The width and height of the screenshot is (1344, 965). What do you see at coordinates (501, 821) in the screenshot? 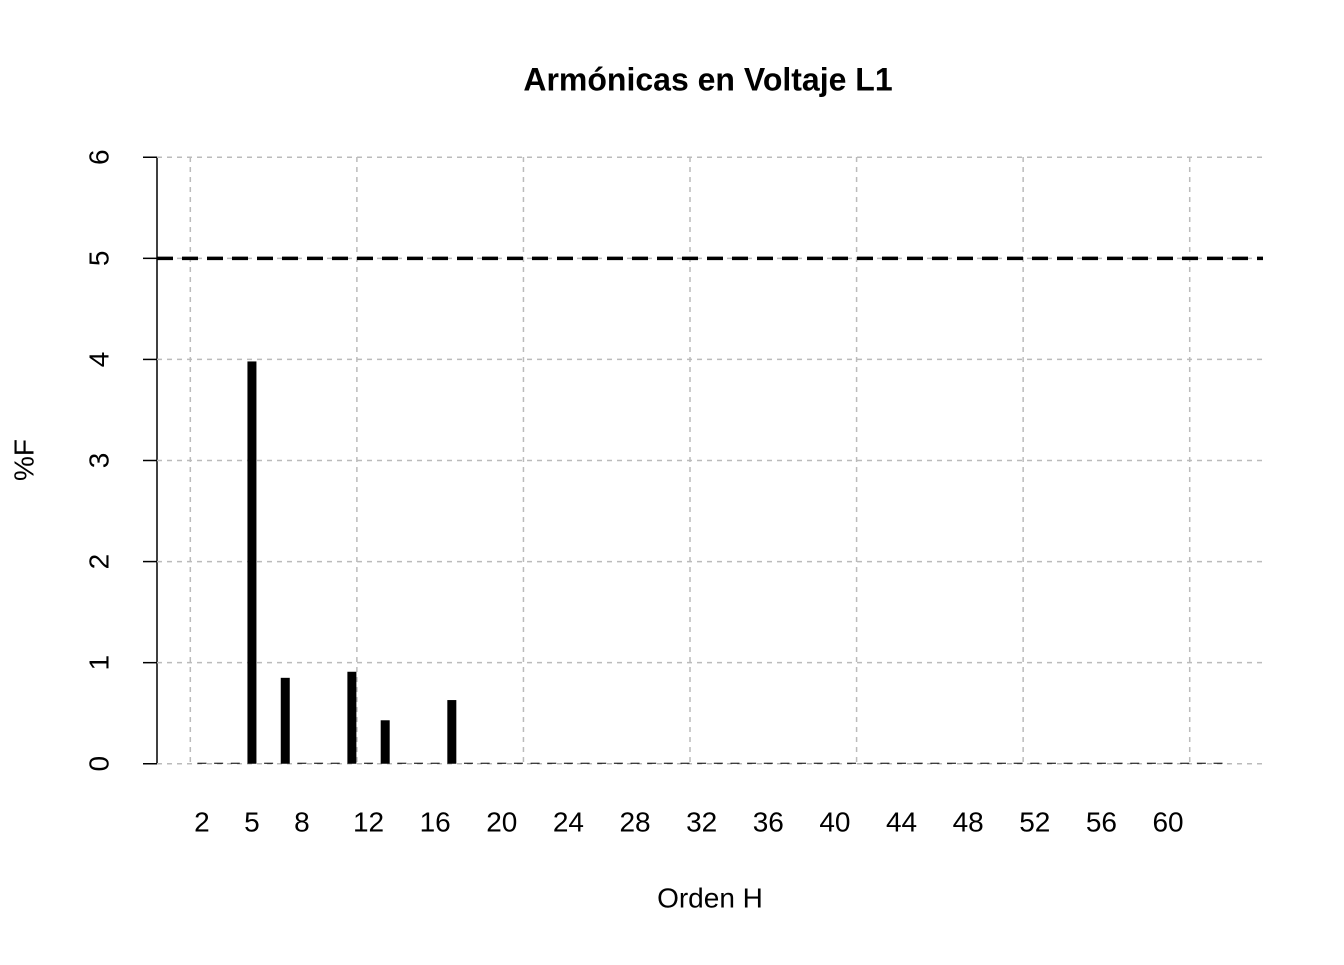
I see `x-tick-label: 20` at bounding box center [501, 821].